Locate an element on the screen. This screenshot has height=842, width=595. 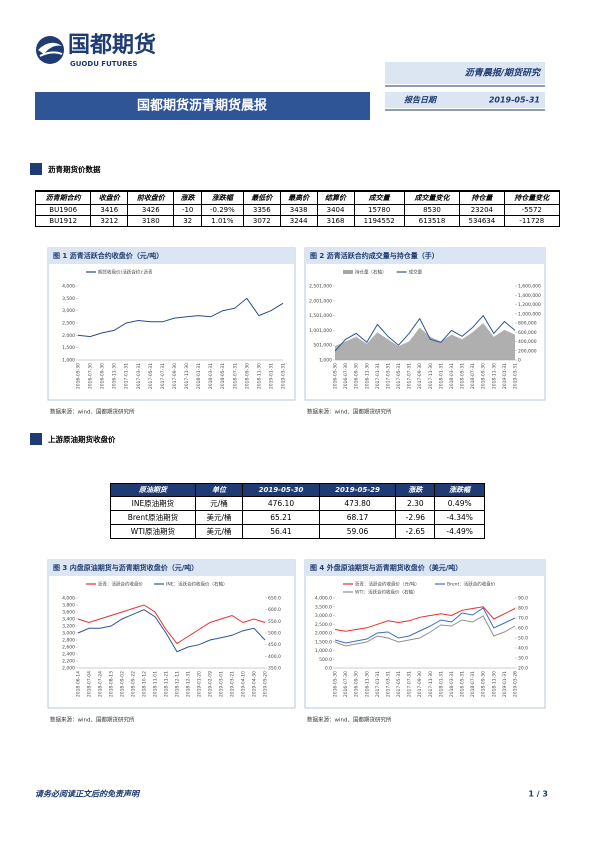
x-tick-label: 2018-07-24 is located at coordinates (101, 684).